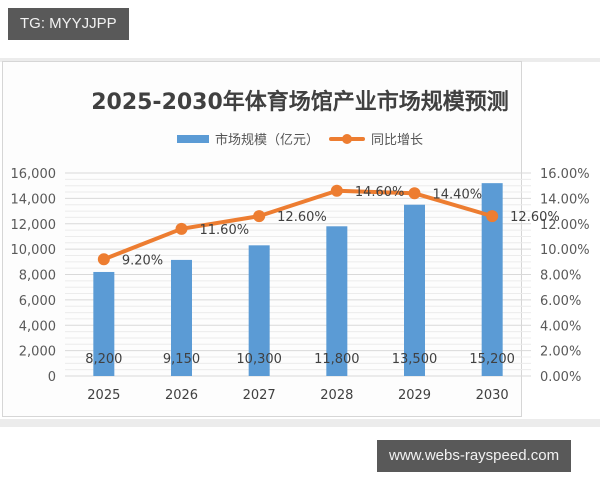 This screenshot has width=600, height=480. I want to click on x-axis-tick: 2029, so click(414, 395).